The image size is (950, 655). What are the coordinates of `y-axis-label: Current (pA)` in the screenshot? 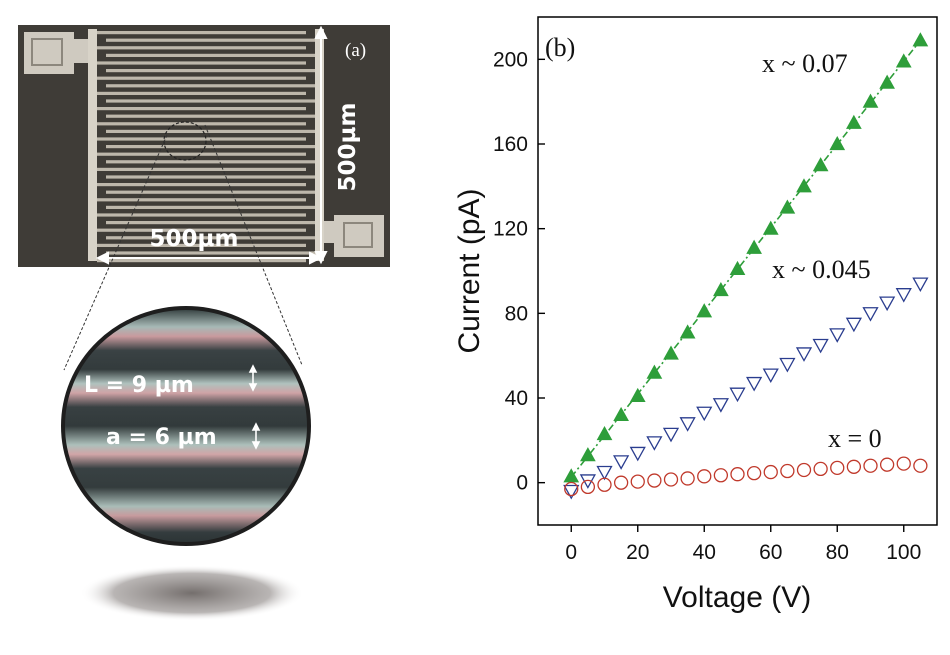 It's located at (469, 270).